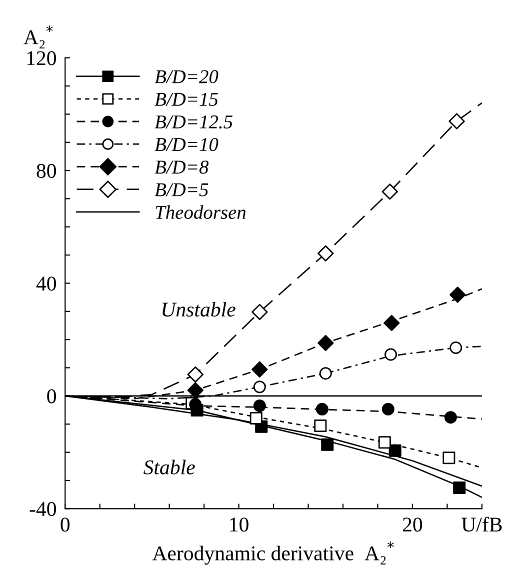 The height and width of the screenshot is (578, 521). What do you see at coordinates (46, 171) in the screenshot?
I see `y-tick-label: 80` at bounding box center [46, 171].